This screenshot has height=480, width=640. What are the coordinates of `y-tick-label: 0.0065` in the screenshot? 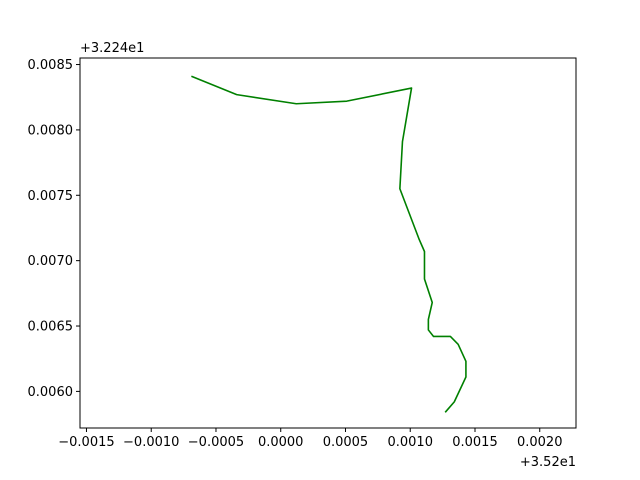 It's located at (51, 327).